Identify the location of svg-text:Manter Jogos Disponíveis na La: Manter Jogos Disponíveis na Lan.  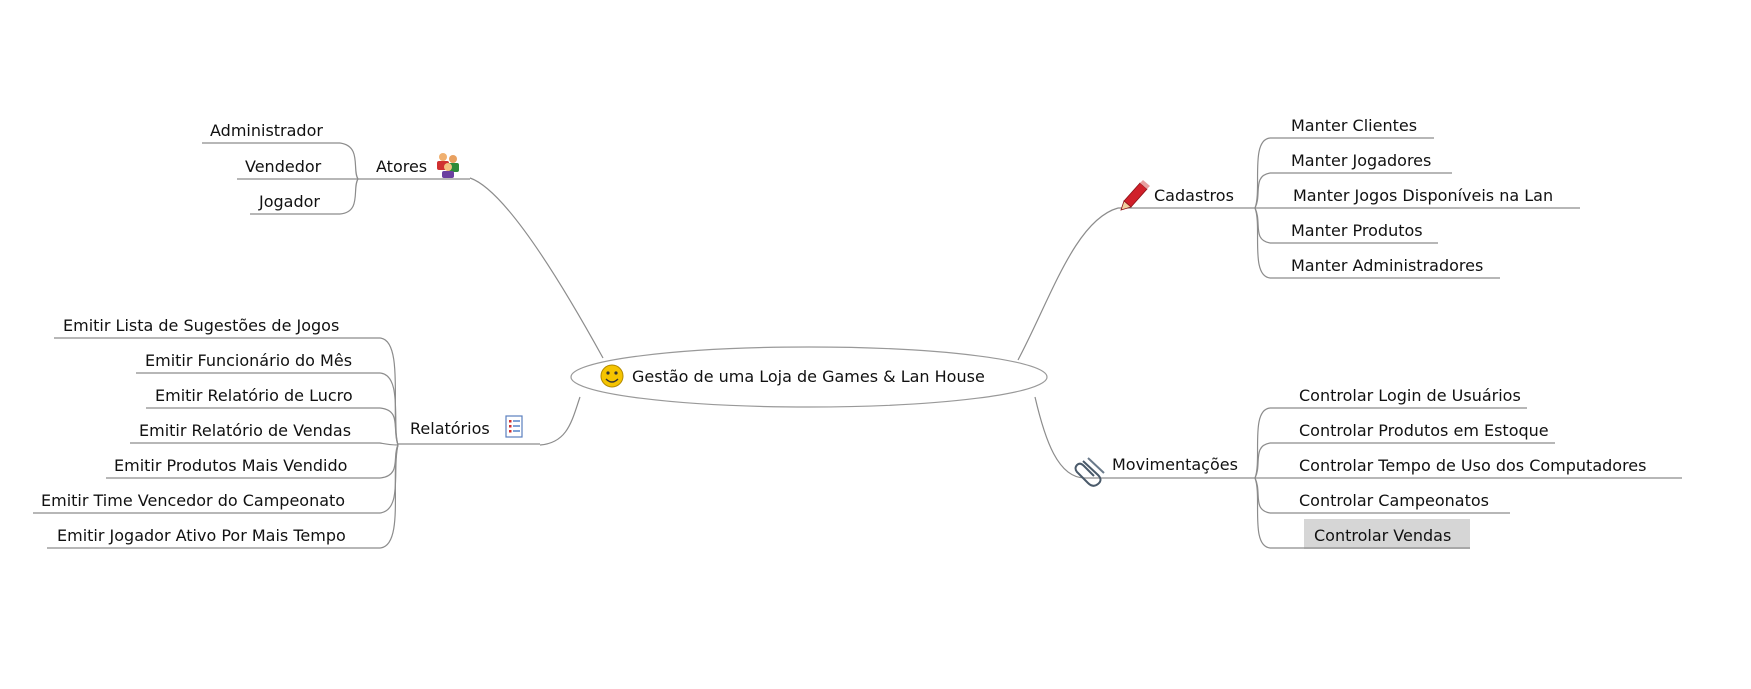
(1423, 195).